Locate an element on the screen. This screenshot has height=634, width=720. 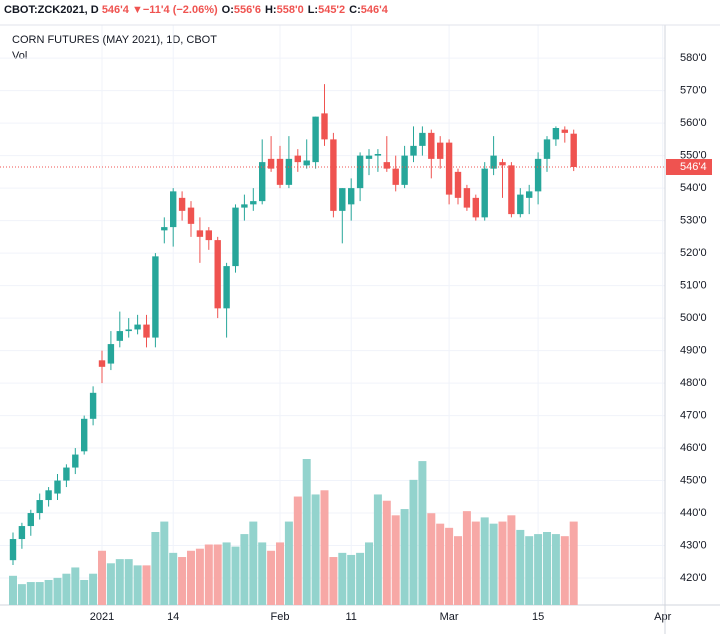
y-tick-label: 530'0 is located at coordinates (693, 221).